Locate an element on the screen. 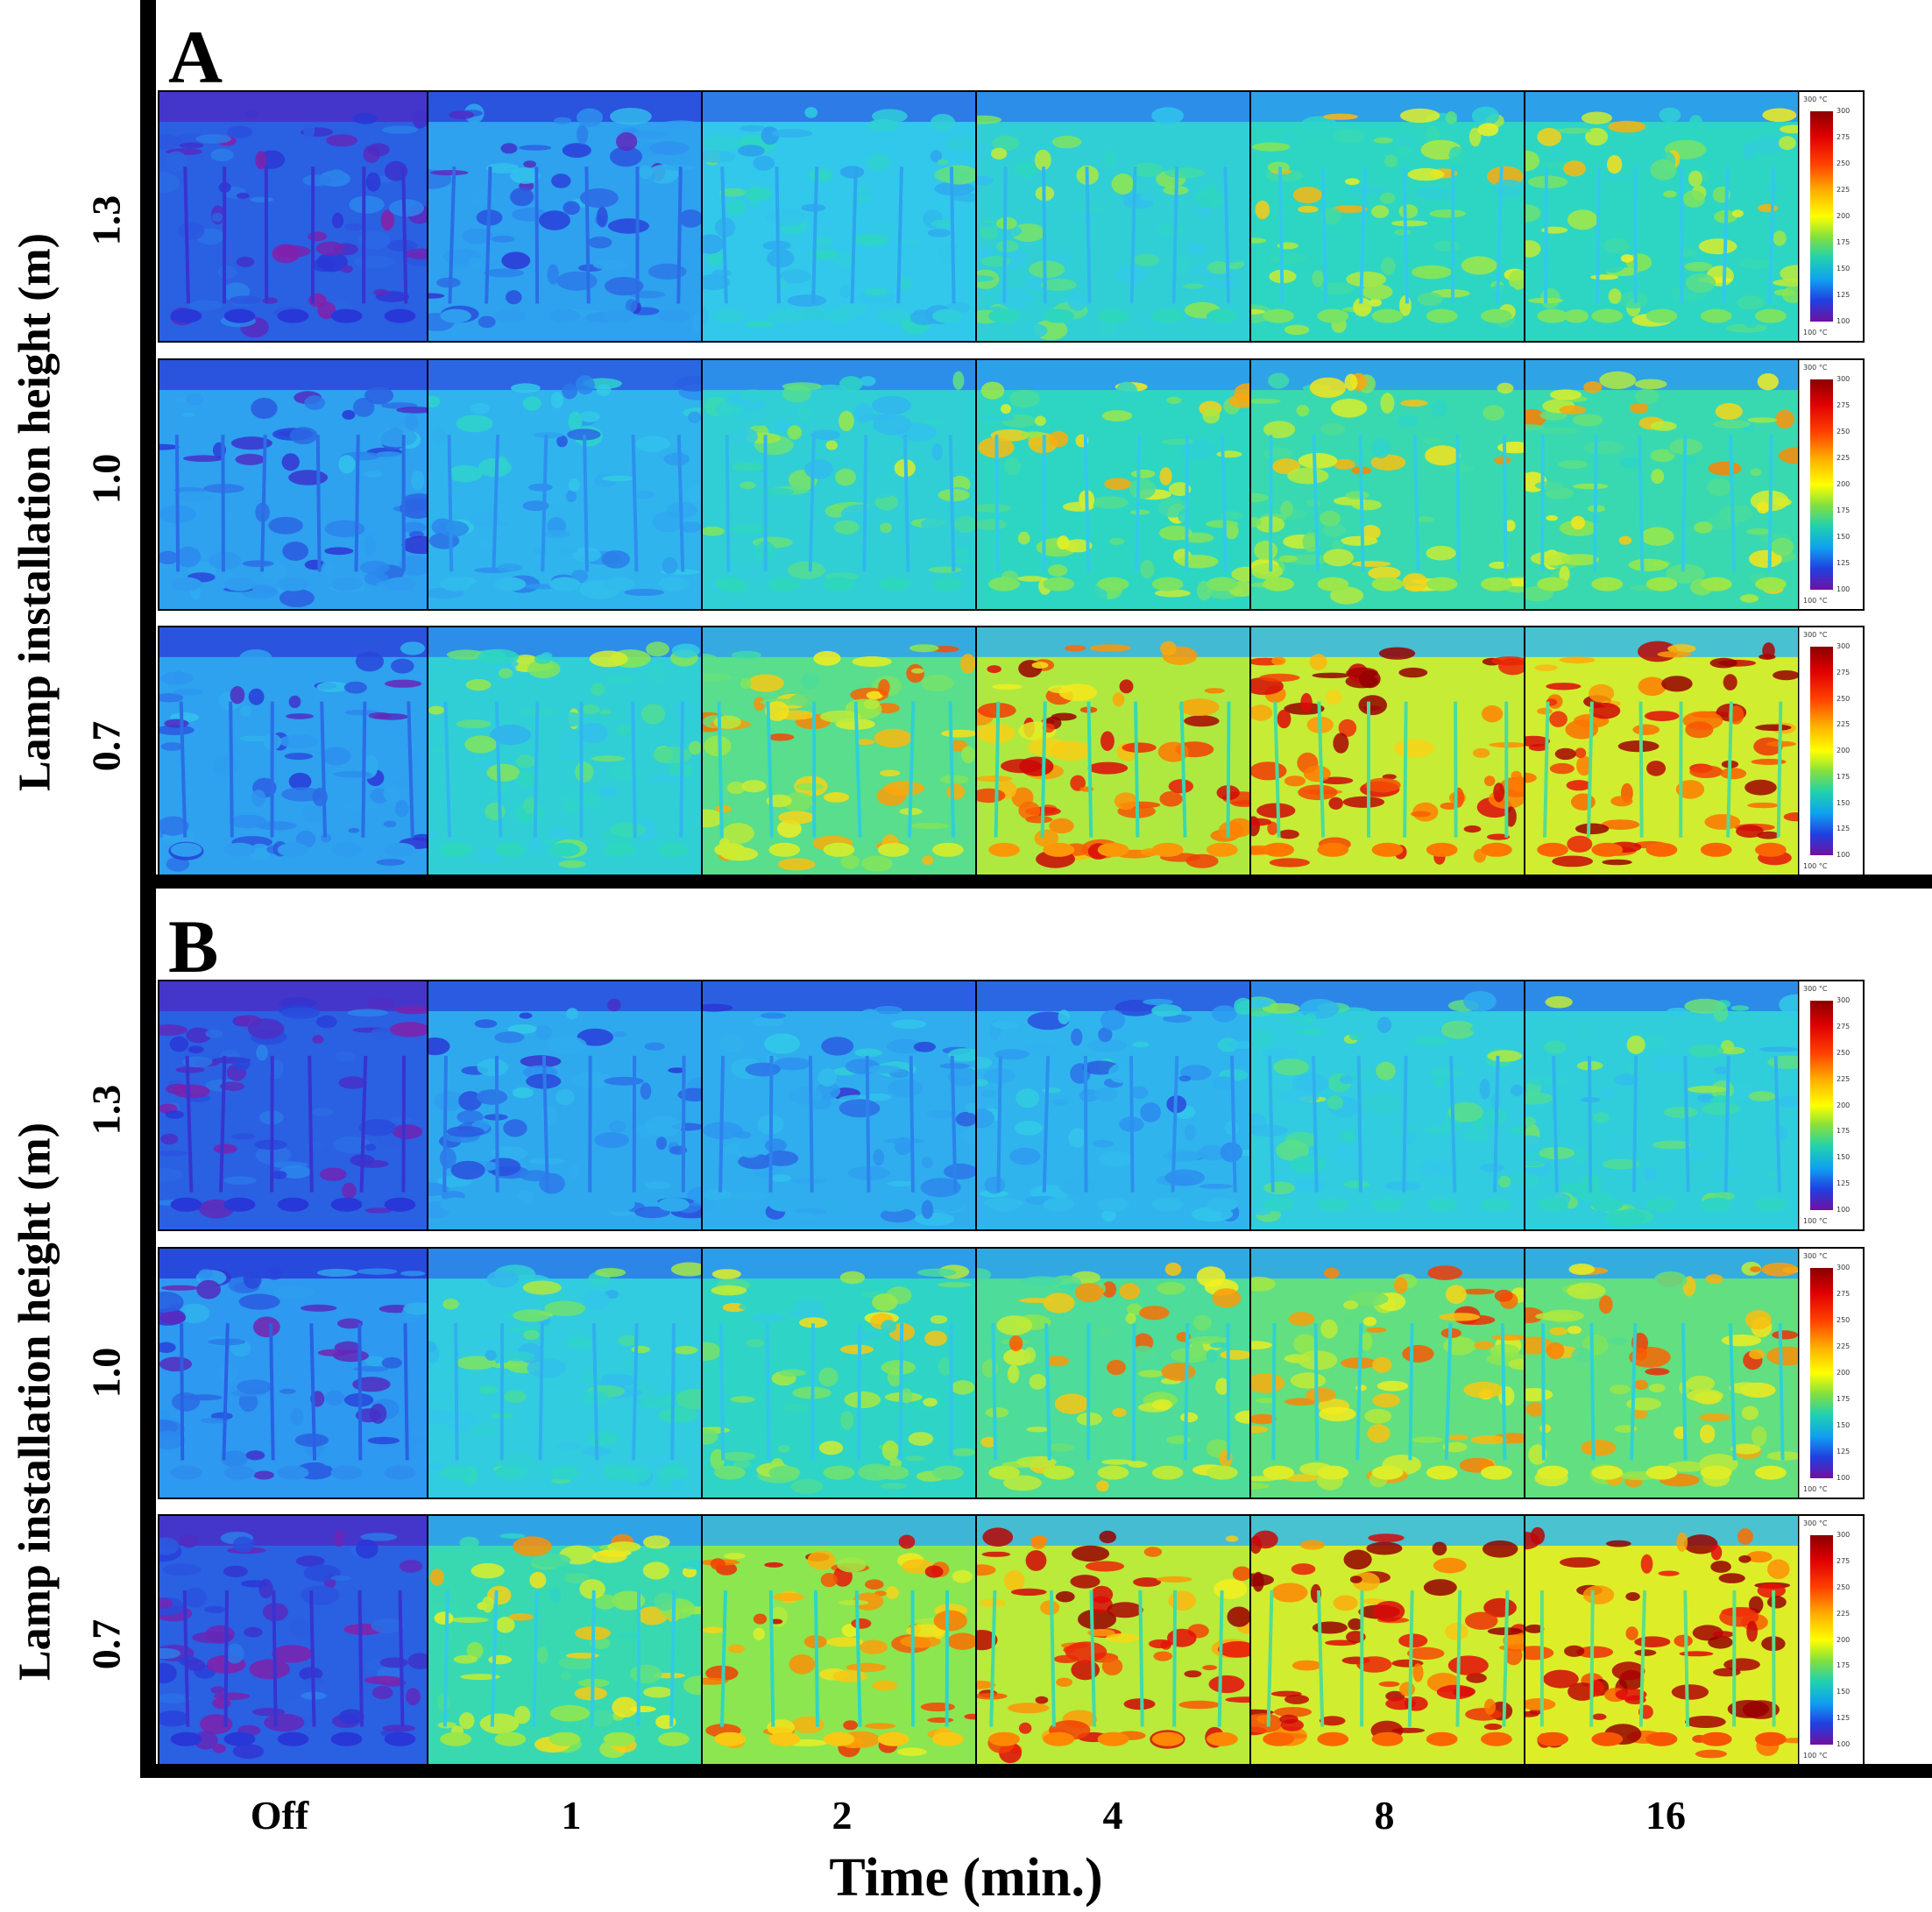 The width and height of the screenshot is (1932, 1912). x-axis-title: Time (min.) is located at coordinates (966, 1878).